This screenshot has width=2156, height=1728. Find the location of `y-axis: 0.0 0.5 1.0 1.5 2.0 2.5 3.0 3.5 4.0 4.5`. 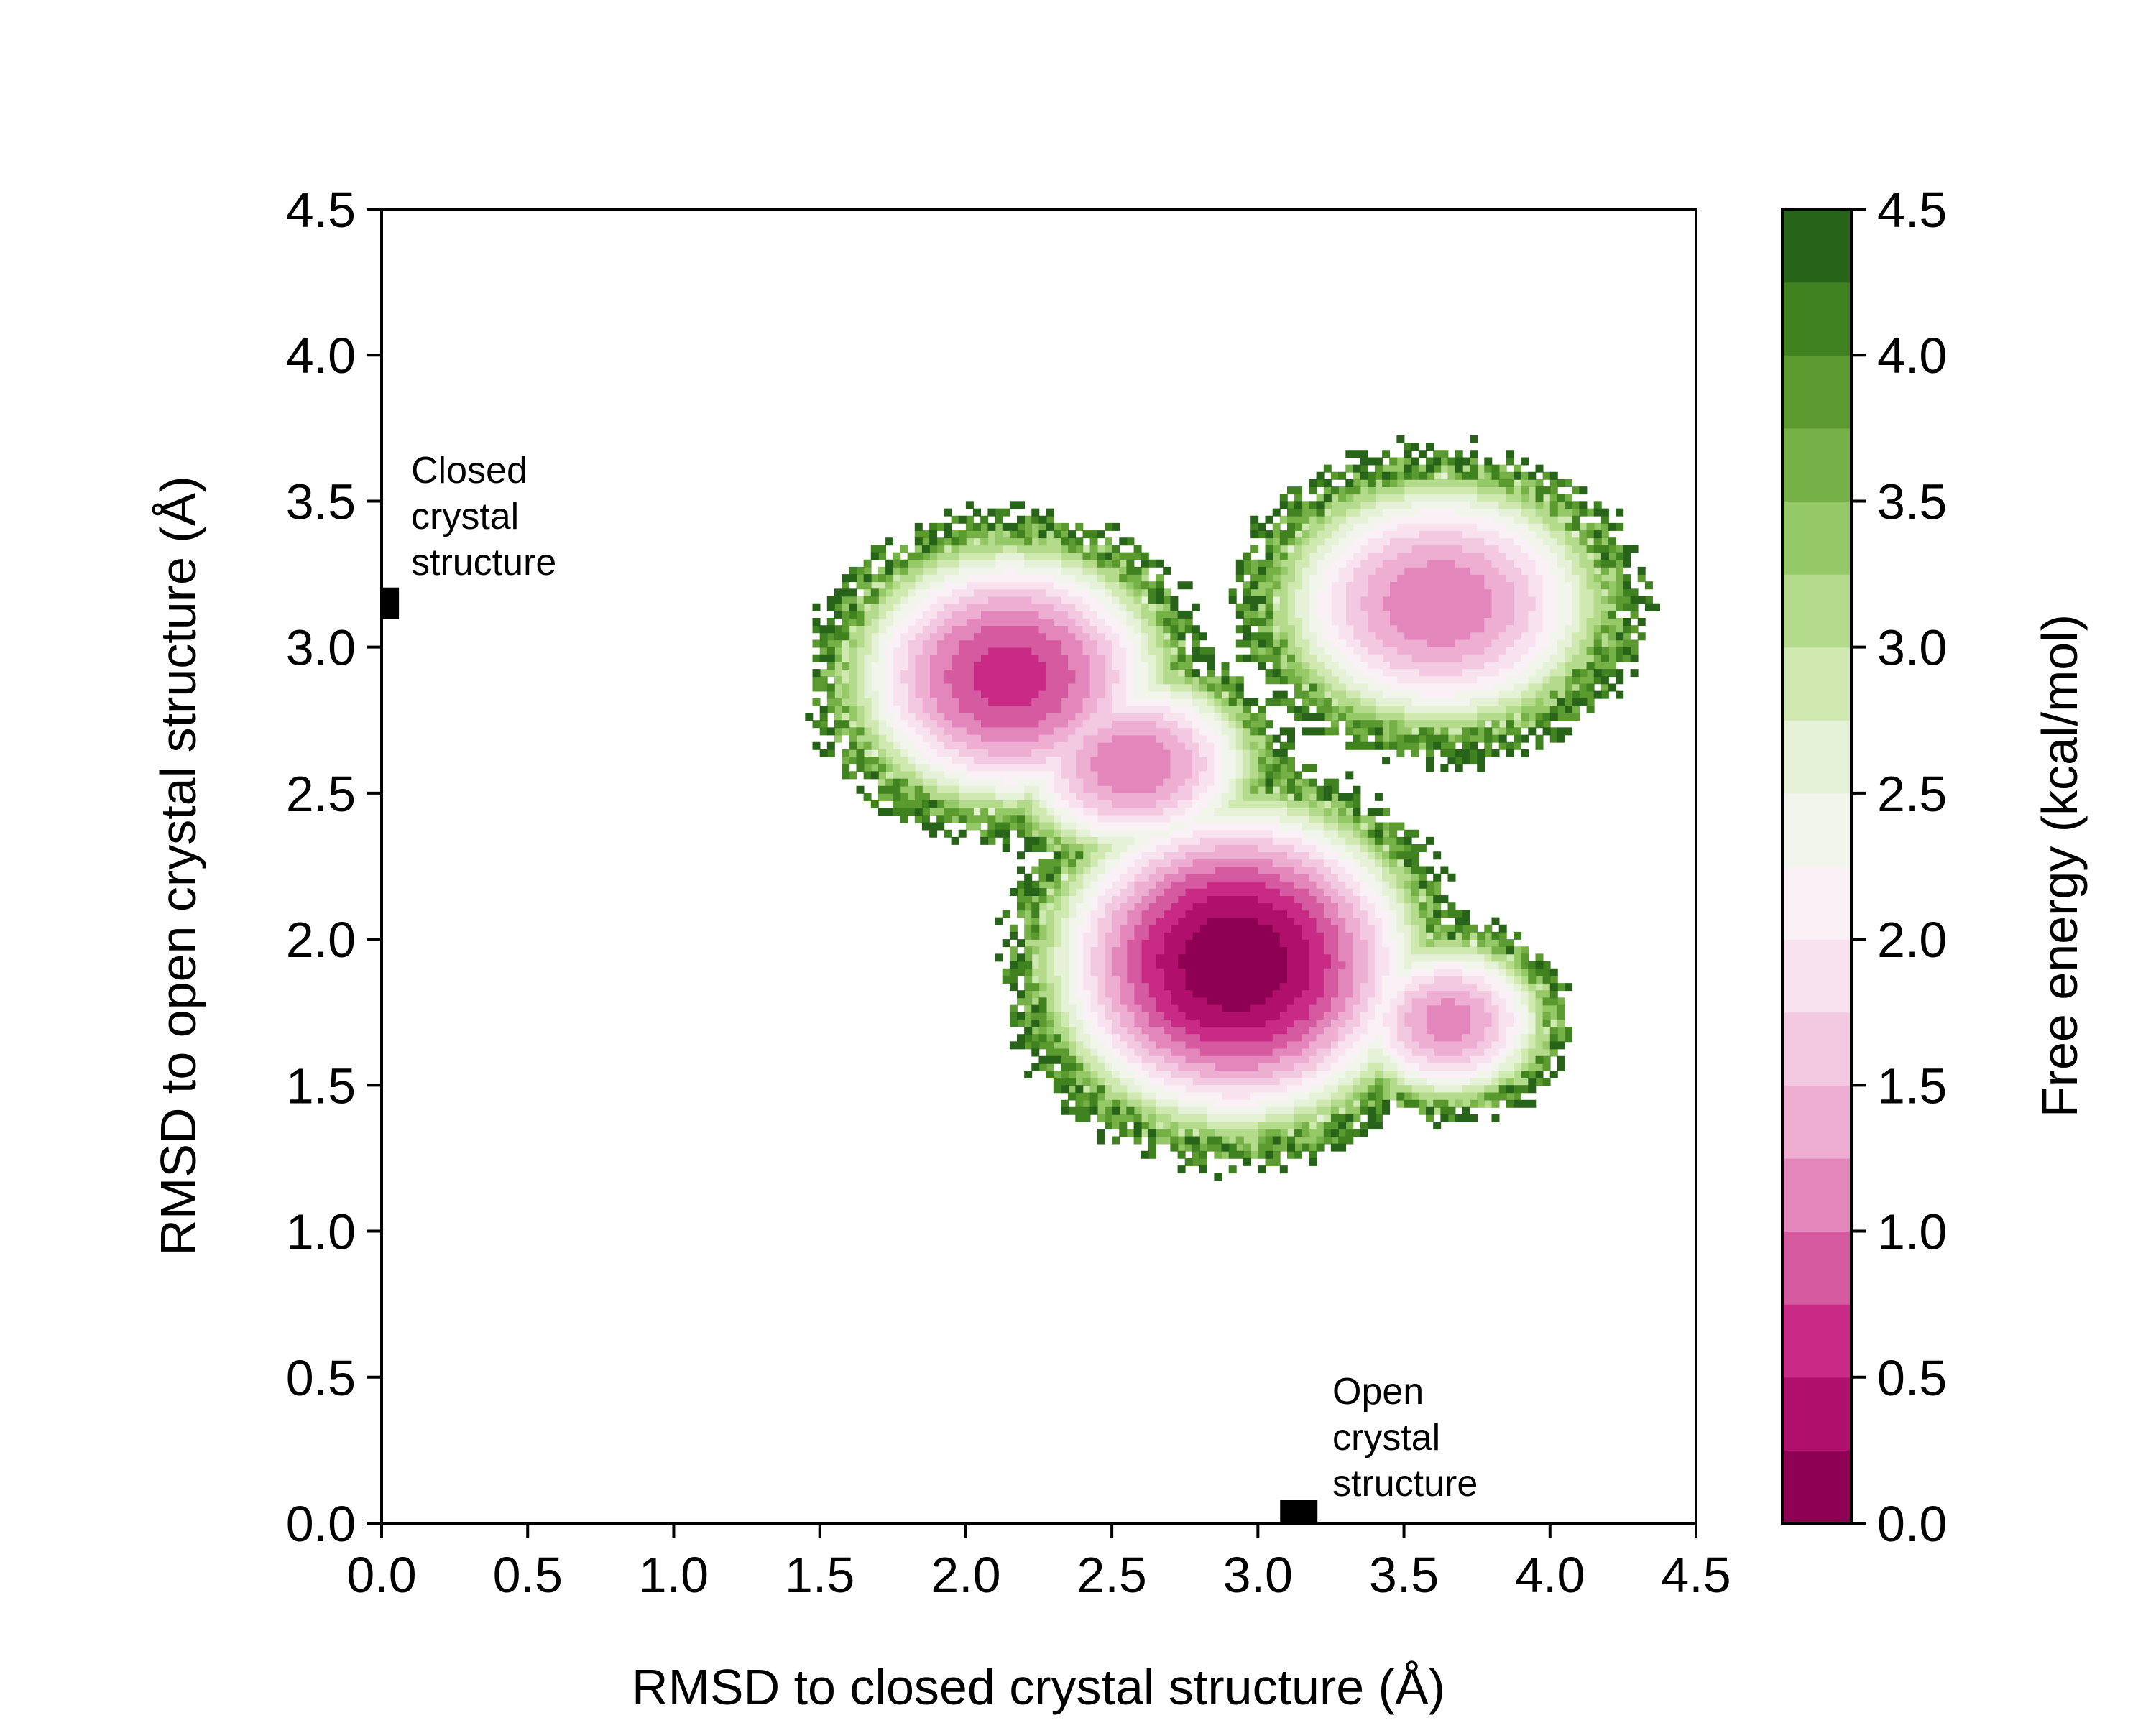

y-axis: 0.0 0.5 1.0 1.5 2.0 2.5 3.0 3.5 4.0 4.5 is located at coordinates (334, 867).